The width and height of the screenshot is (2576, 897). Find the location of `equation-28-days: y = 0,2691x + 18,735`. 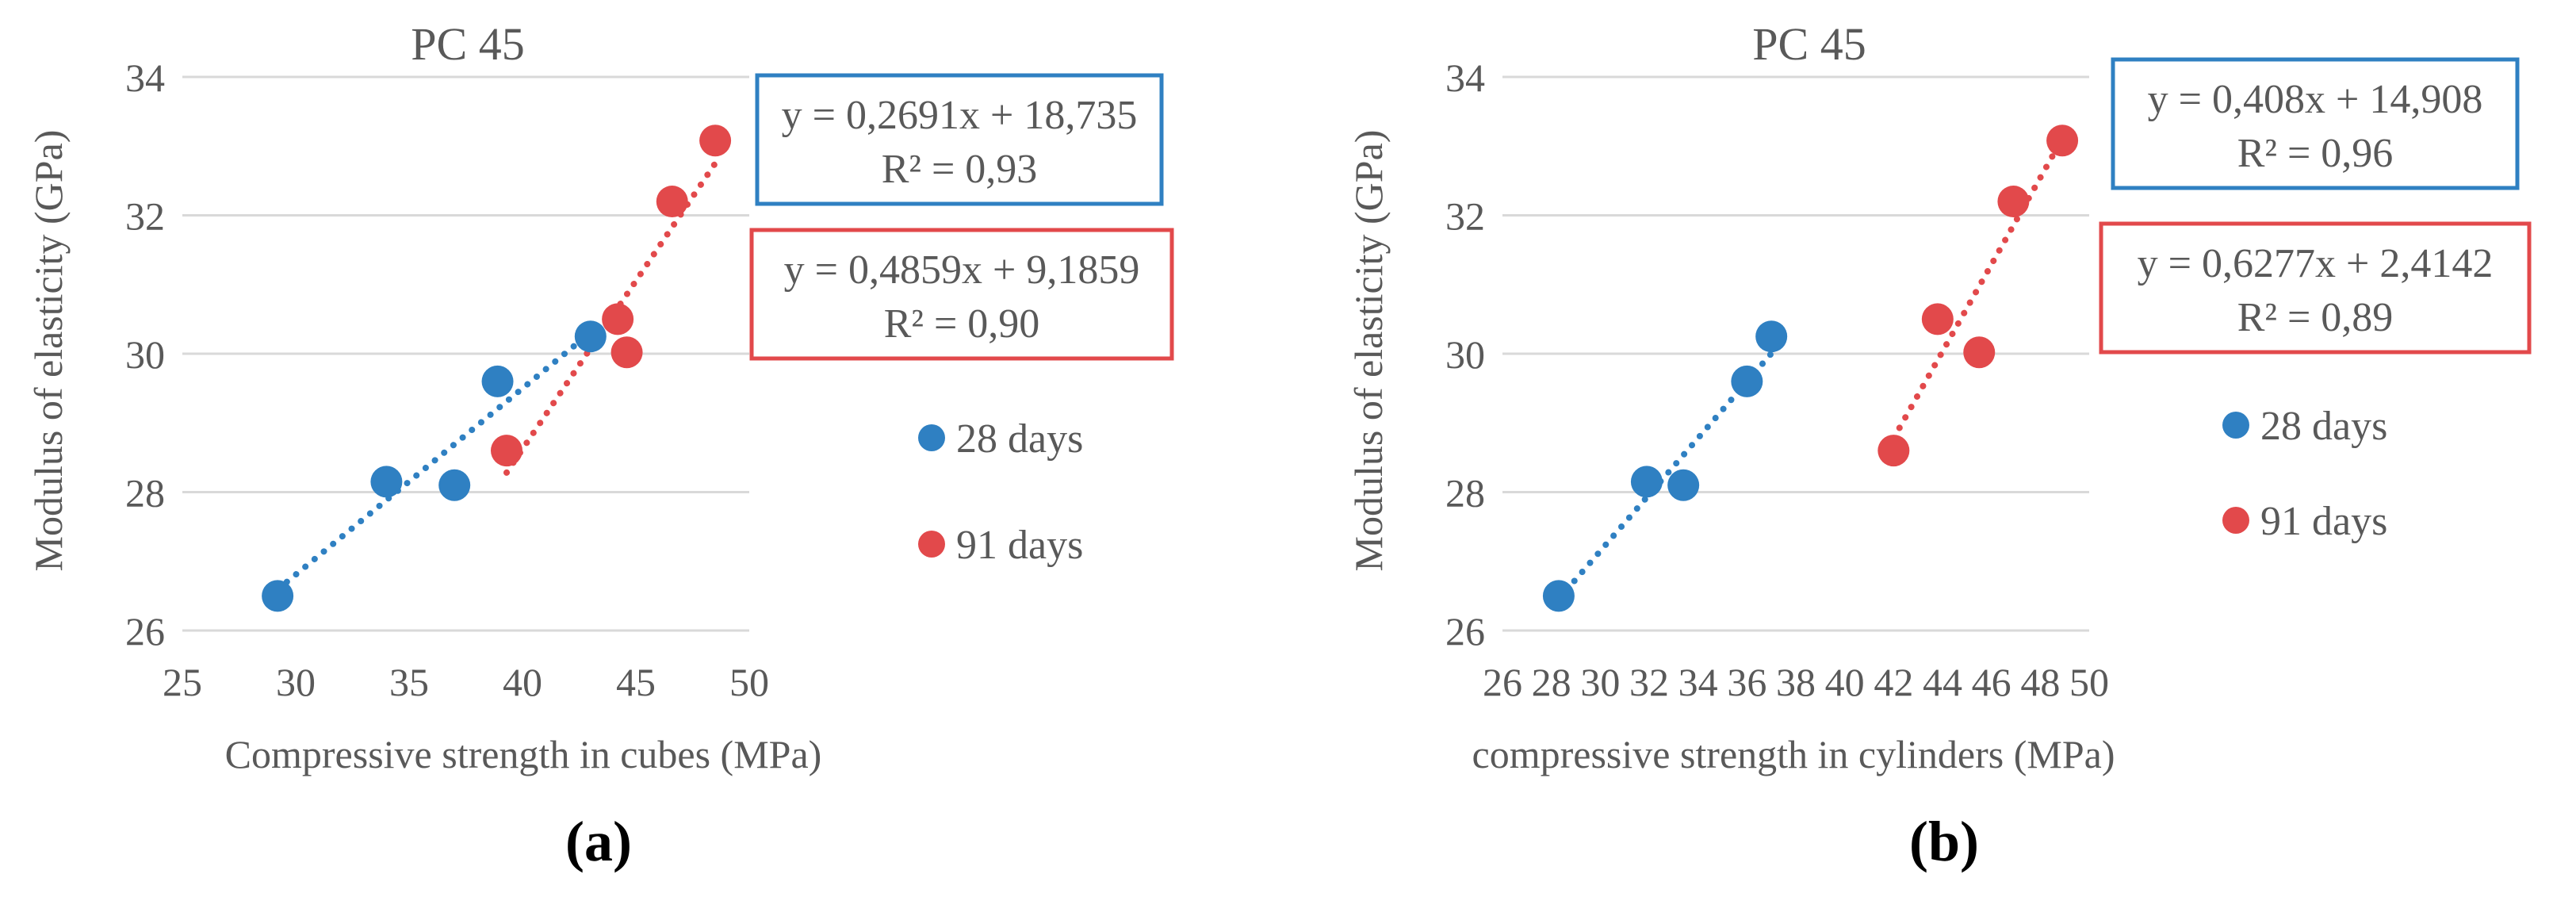

equation-28-days: y = 0,2691x + 18,735 is located at coordinates (960, 115).